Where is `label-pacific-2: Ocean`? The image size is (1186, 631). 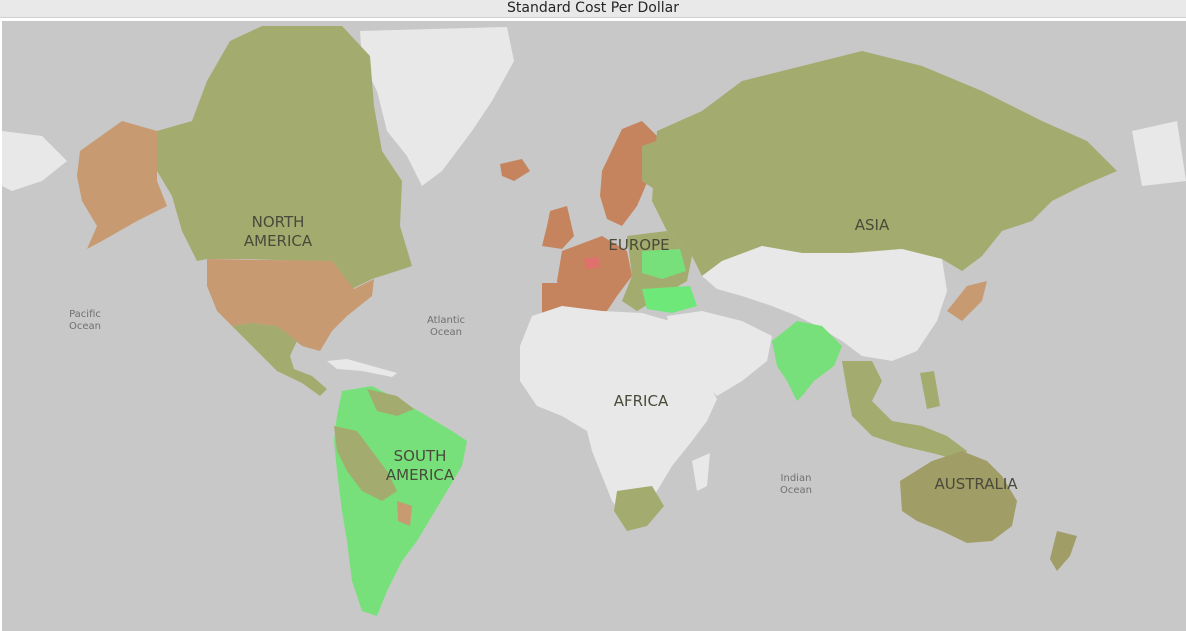
label-pacific-2: Ocean is located at coordinates (85, 326).